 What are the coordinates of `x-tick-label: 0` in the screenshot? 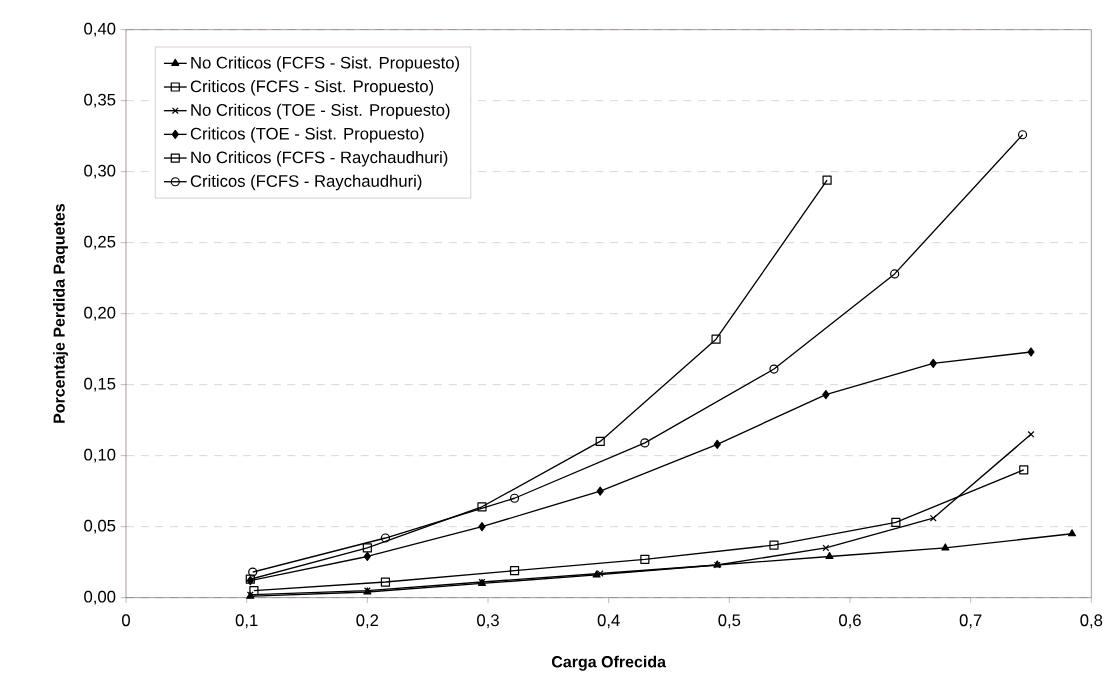 It's located at (126, 620).